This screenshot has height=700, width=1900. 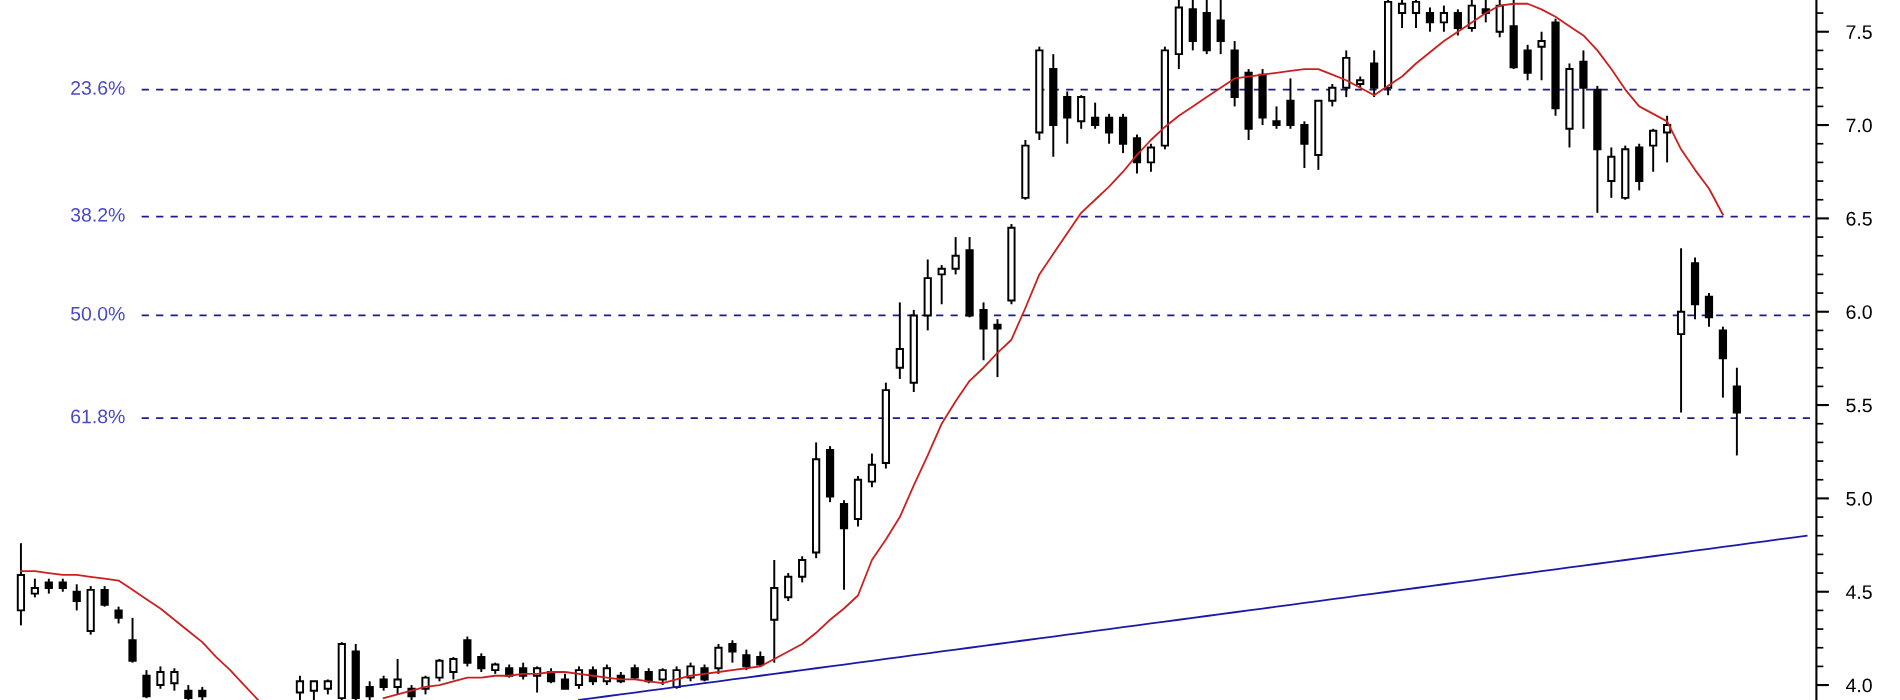 I want to click on y-tick-label: 6.0, so click(x=1859, y=312).